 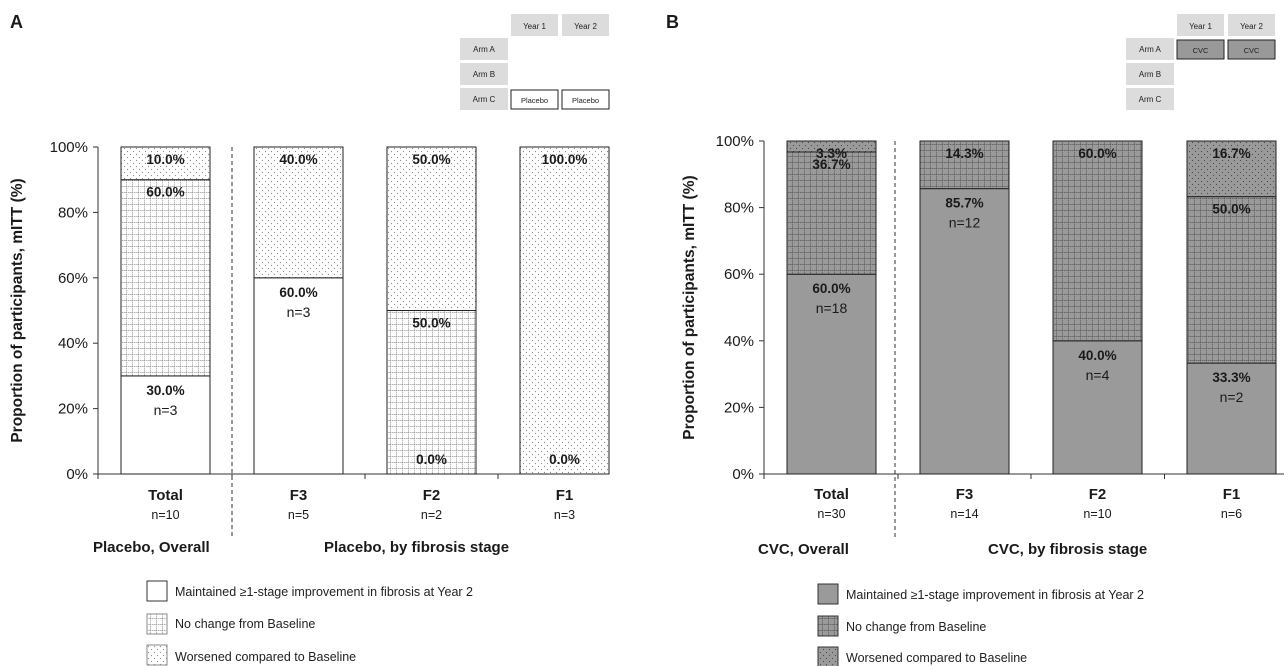 I want to click on design-col-header: Year 1, so click(x=534, y=26).